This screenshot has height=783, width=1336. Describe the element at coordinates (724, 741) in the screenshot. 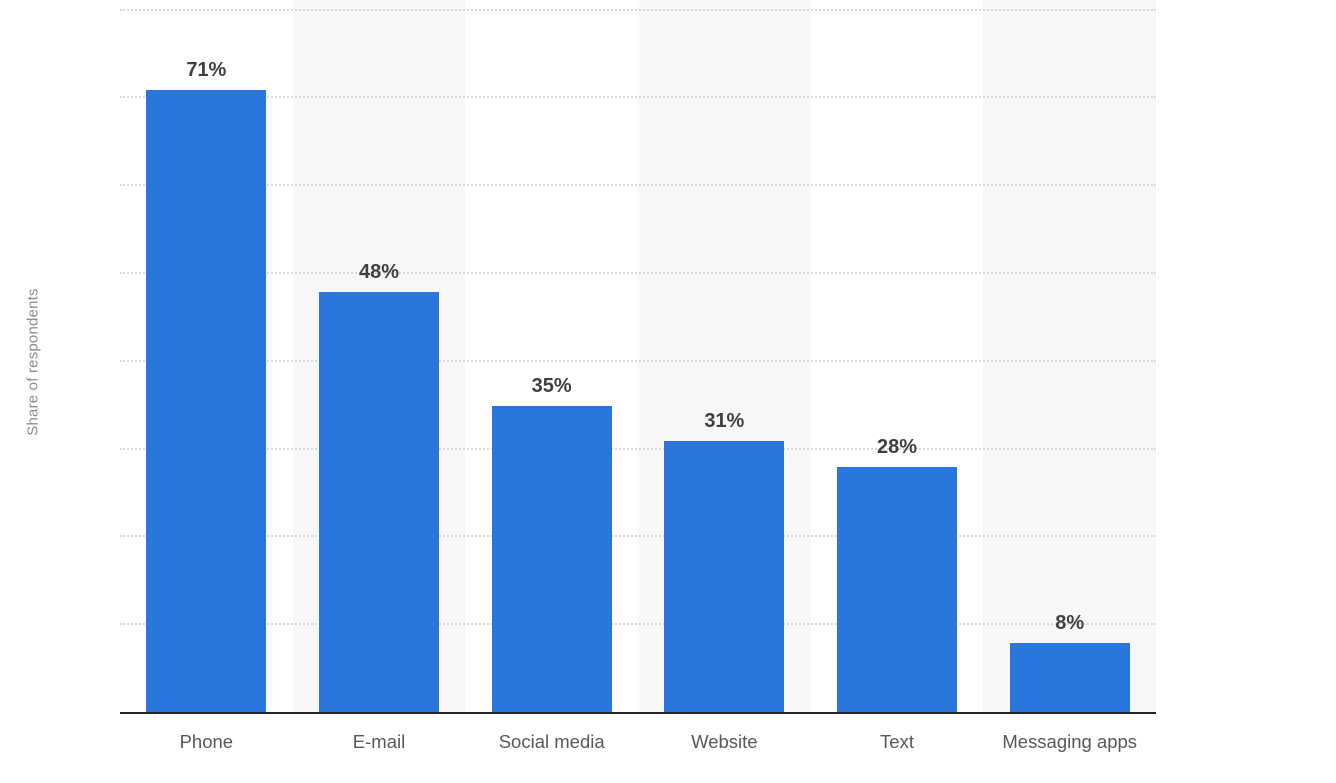

I see `x-axis-tick-label: Website` at that location.